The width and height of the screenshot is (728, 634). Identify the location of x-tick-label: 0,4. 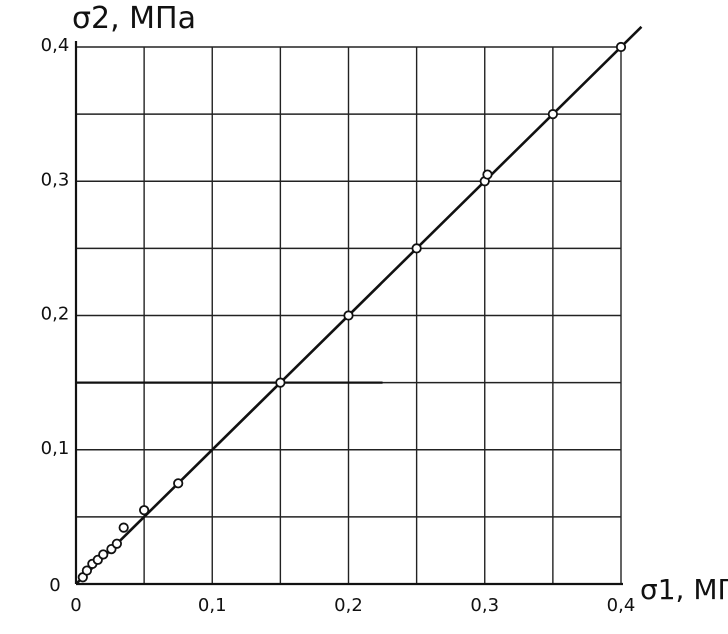
(621, 605).